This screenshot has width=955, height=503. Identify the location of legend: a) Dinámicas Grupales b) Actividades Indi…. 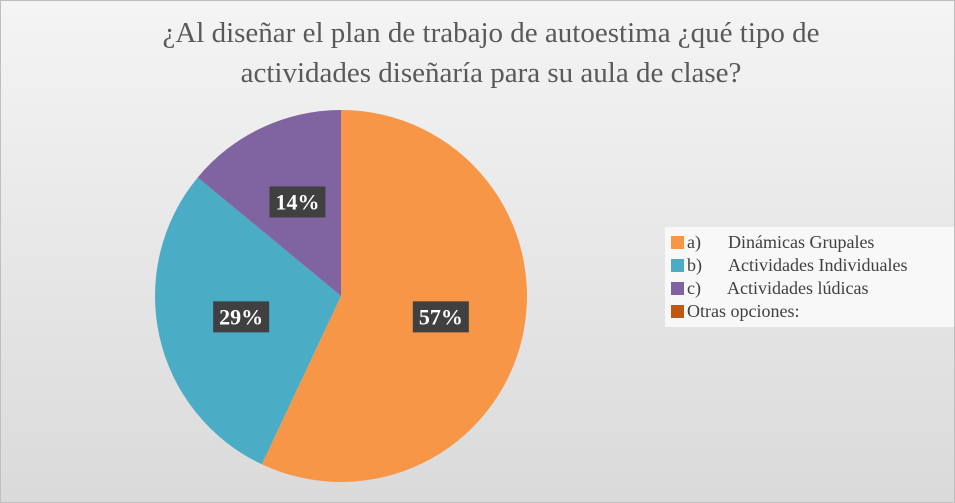
(809, 277).